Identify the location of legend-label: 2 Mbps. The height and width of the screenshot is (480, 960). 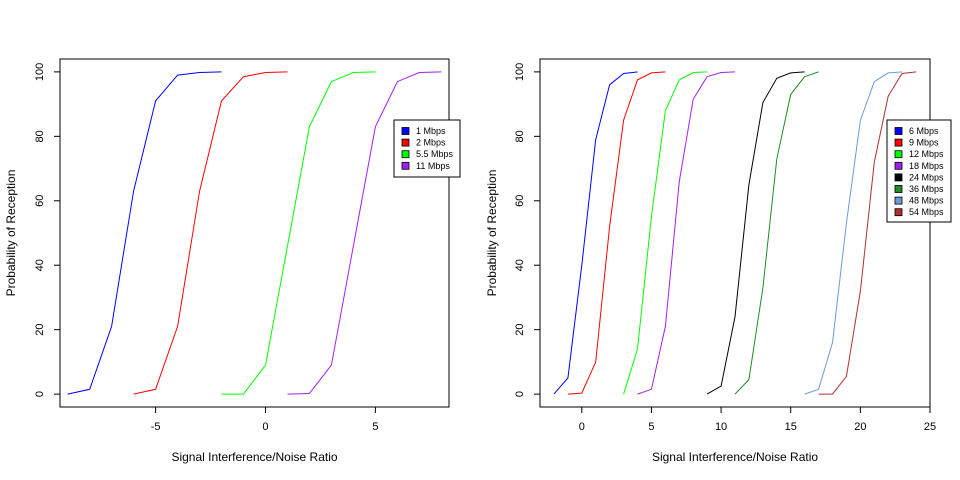
(431, 143).